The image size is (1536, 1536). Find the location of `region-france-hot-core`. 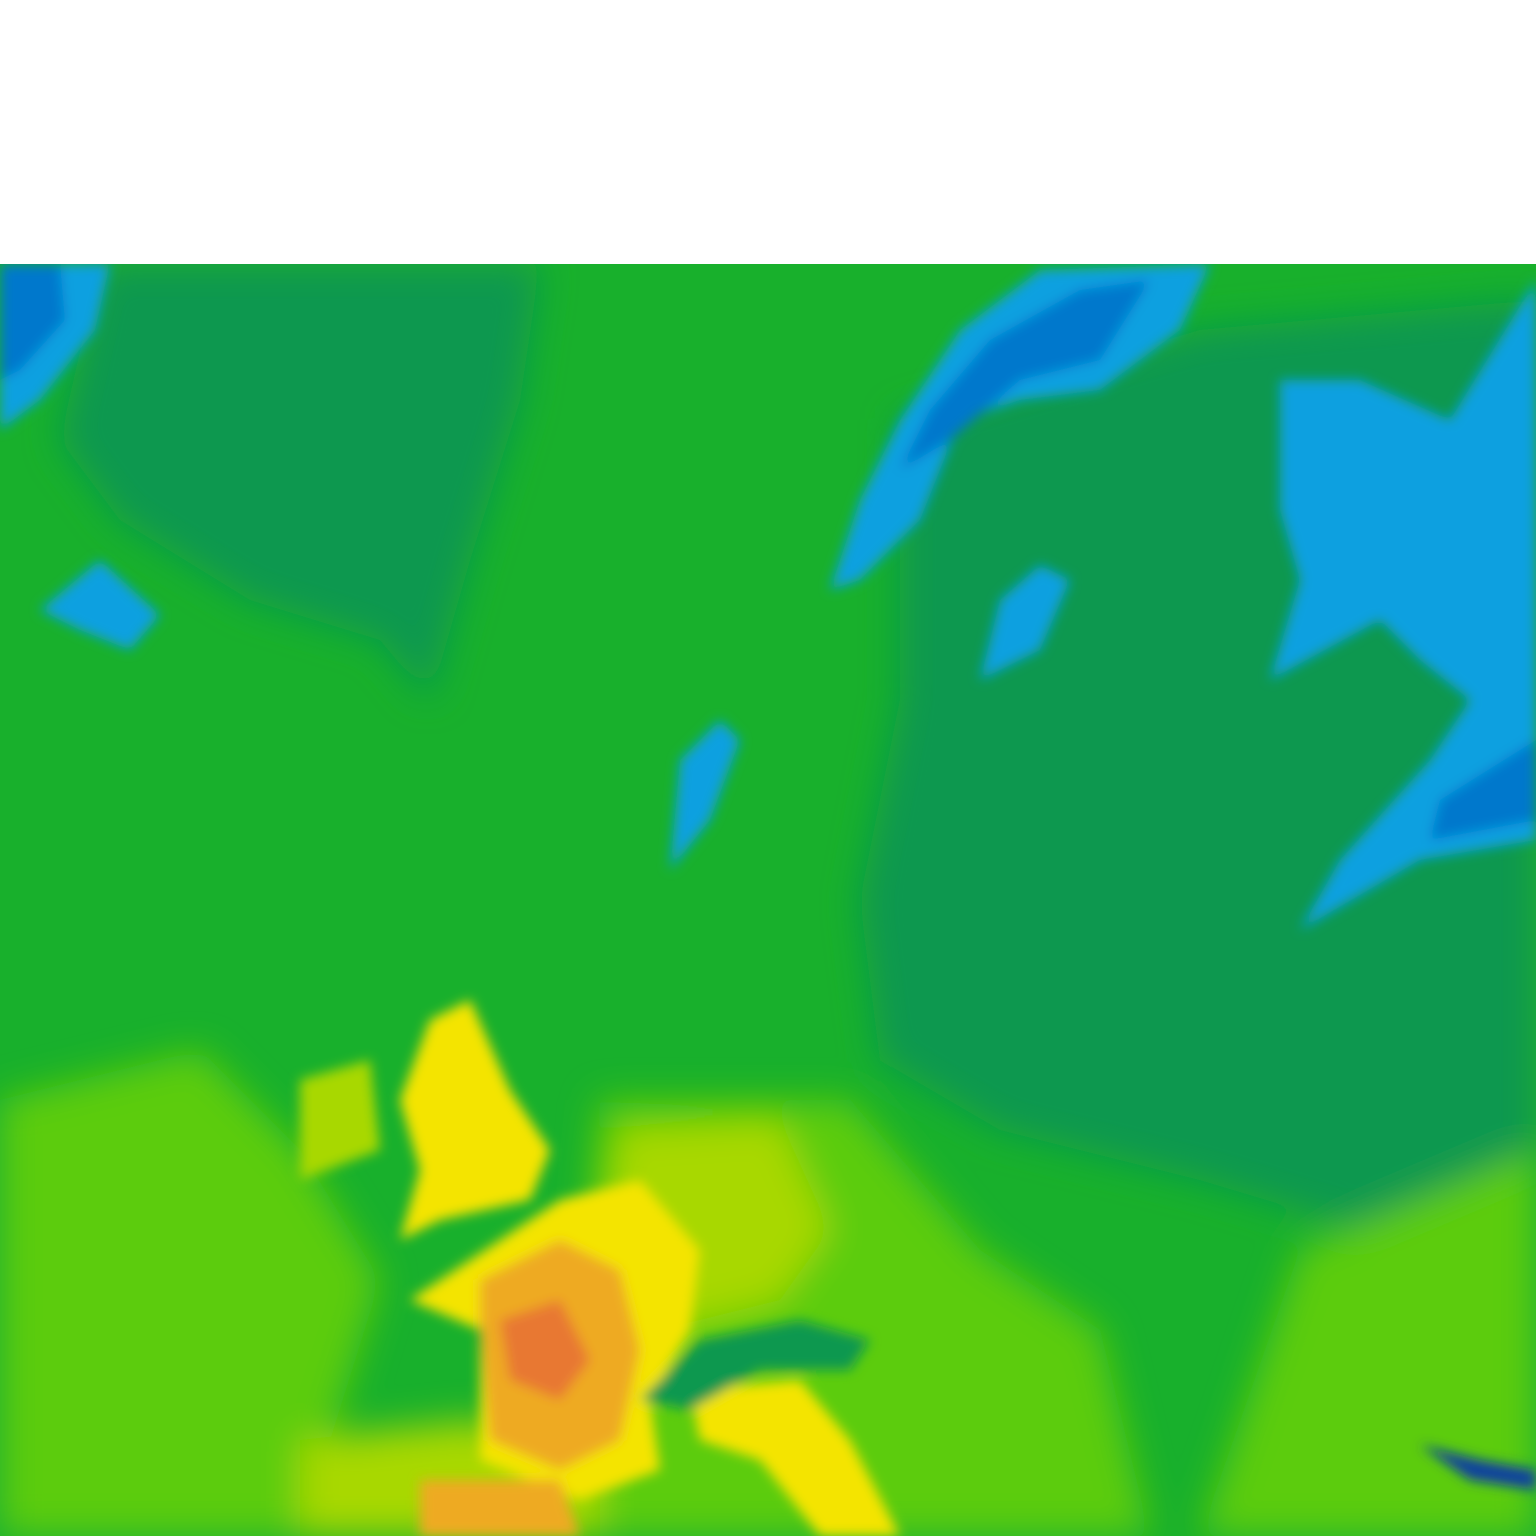

region-france-hot-core is located at coordinates (545, 1350).